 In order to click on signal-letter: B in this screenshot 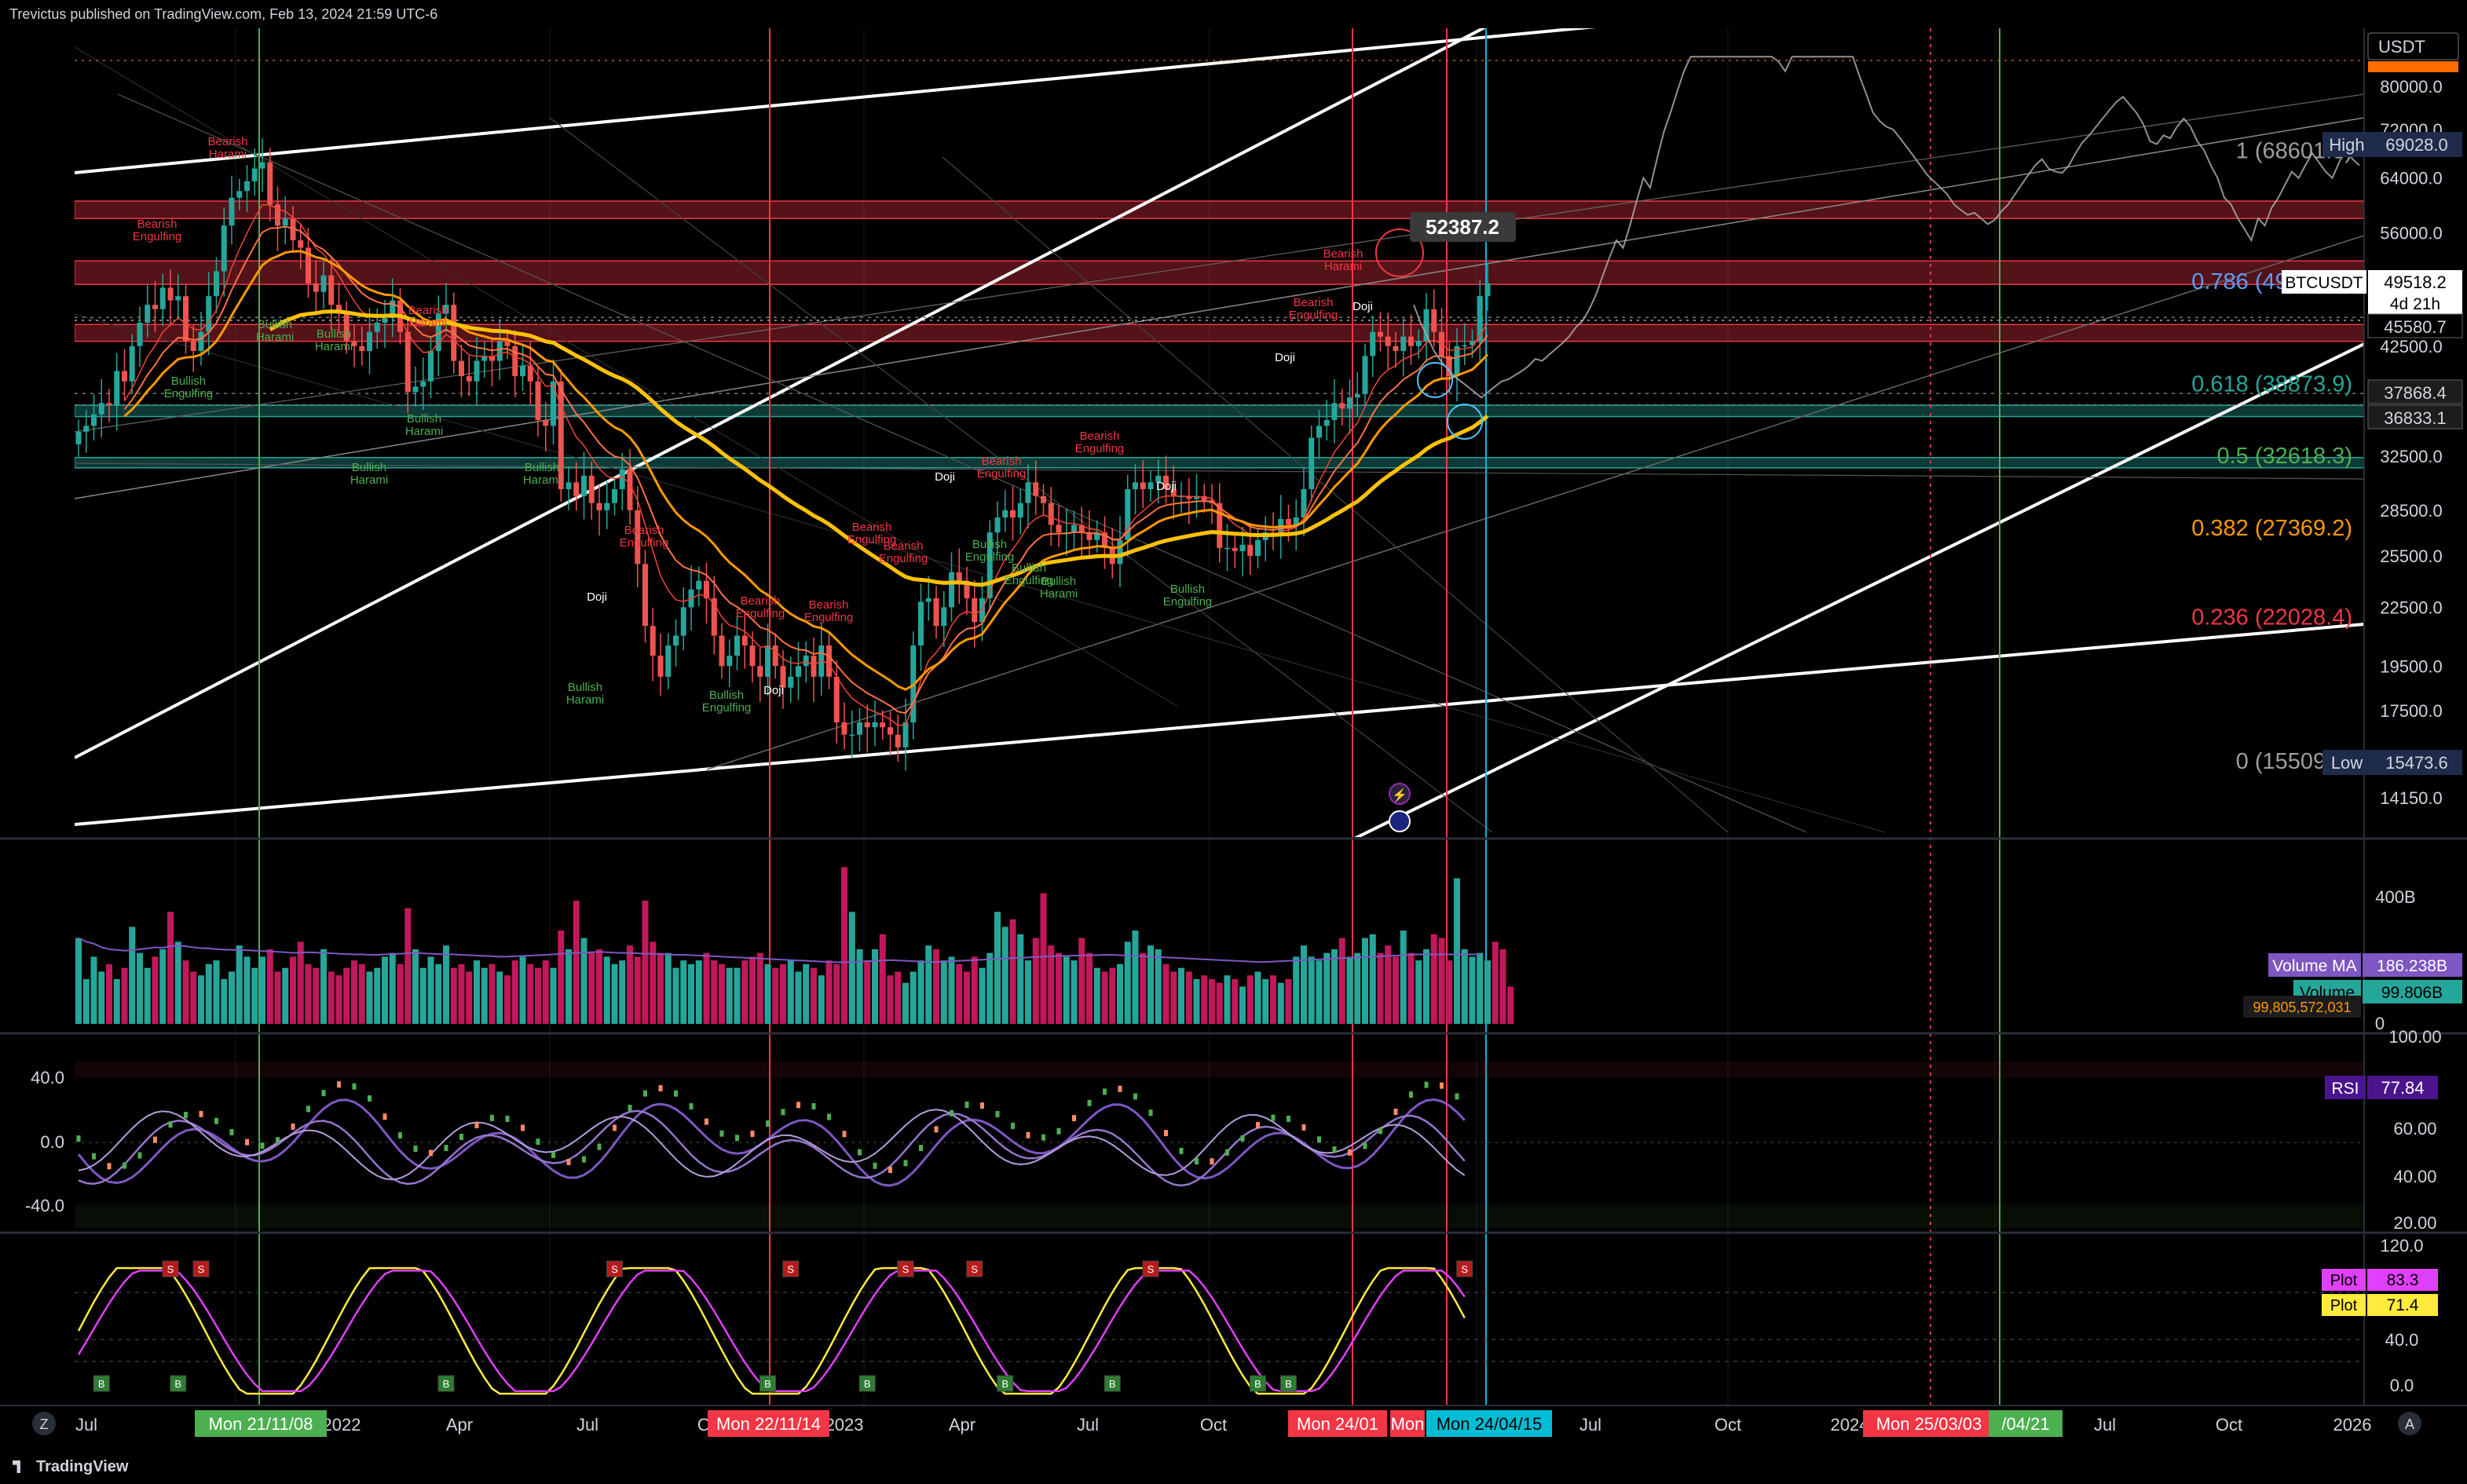, I will do `click(1257, 1384)`.